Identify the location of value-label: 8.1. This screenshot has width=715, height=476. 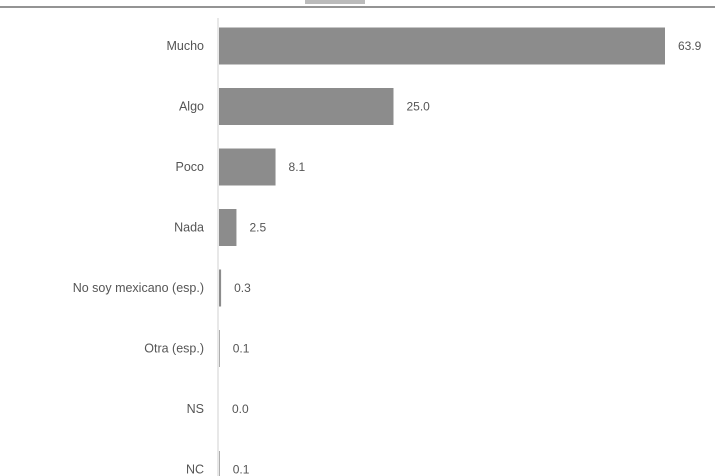
(297, 167).